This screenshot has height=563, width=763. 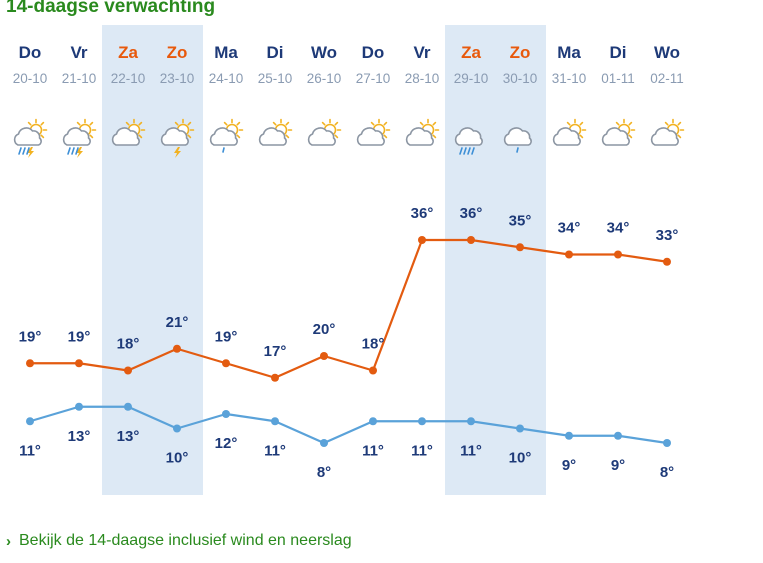 I want to click on sun-cloud-drizzle-icon, so click(x=226, y=135).